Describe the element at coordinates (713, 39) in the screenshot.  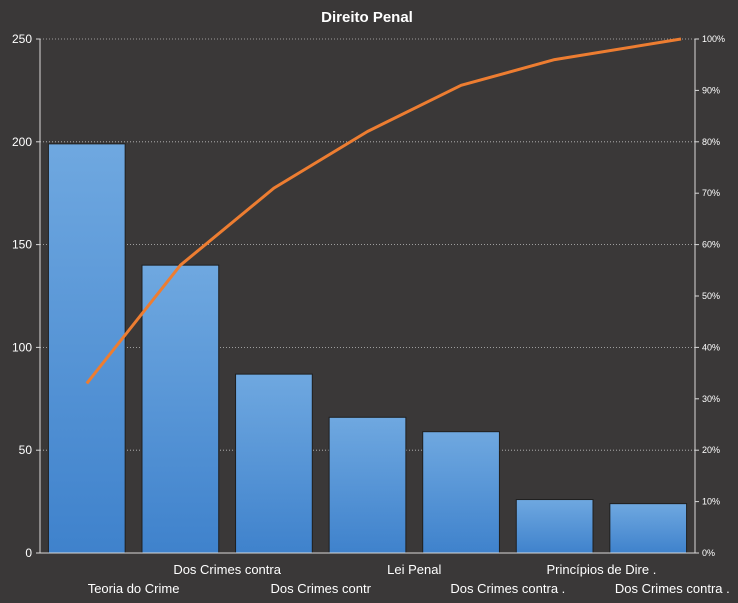
I see `y2-tick-label: 100%` at that location.